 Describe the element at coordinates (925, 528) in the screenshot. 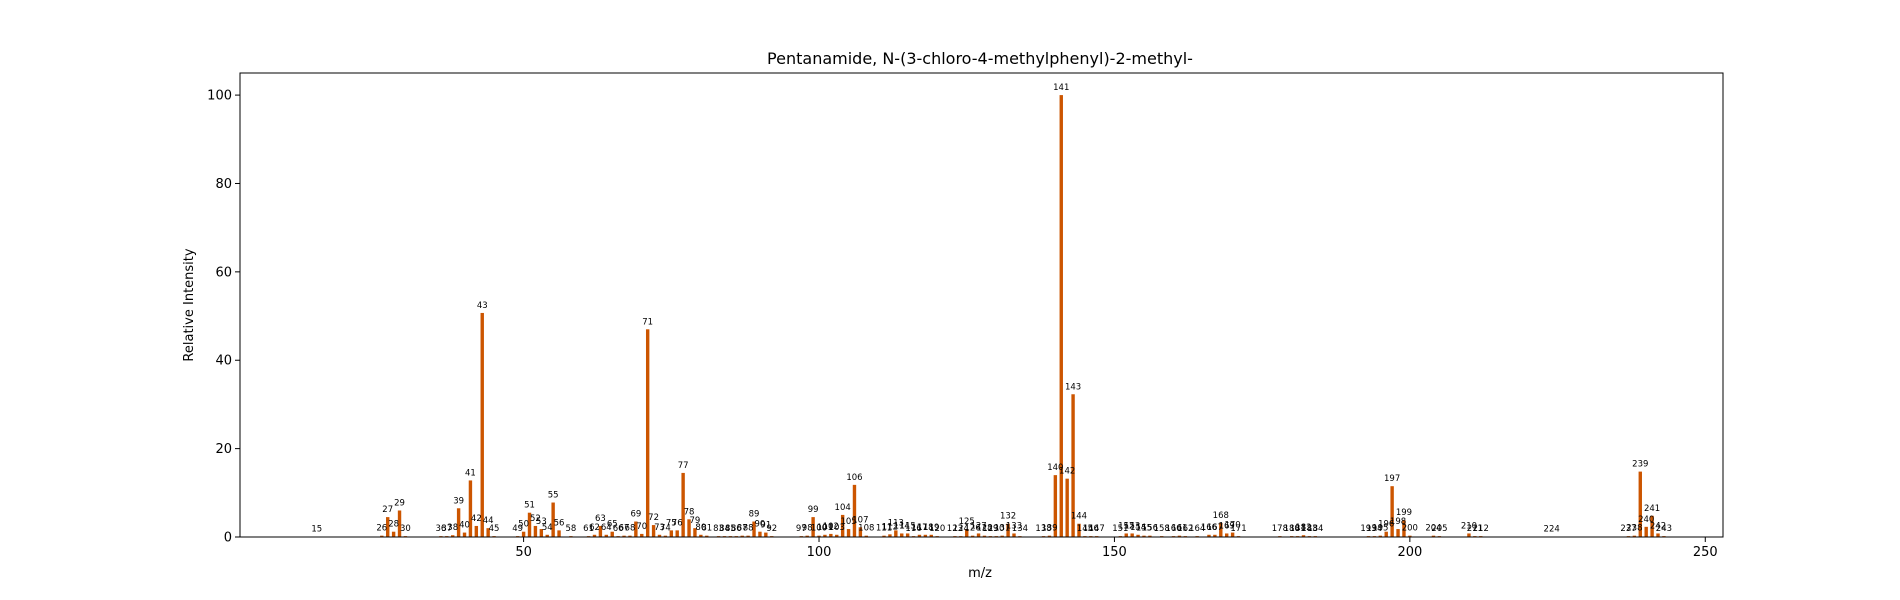

I see `peak-label: 118` at that location.